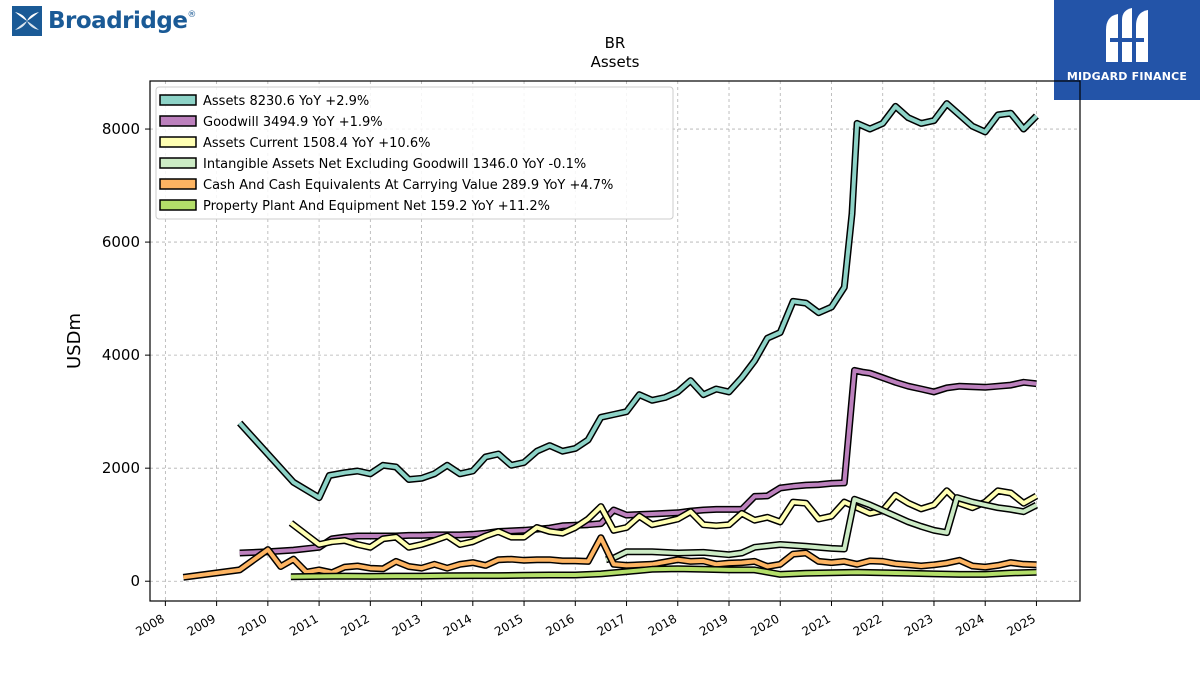 Image resolution: width=1200 pixels, height=675 pixels. Describe the element at coordinates (969, 624) in the screenshot. I see `x-tick-label: 2024` at that location.